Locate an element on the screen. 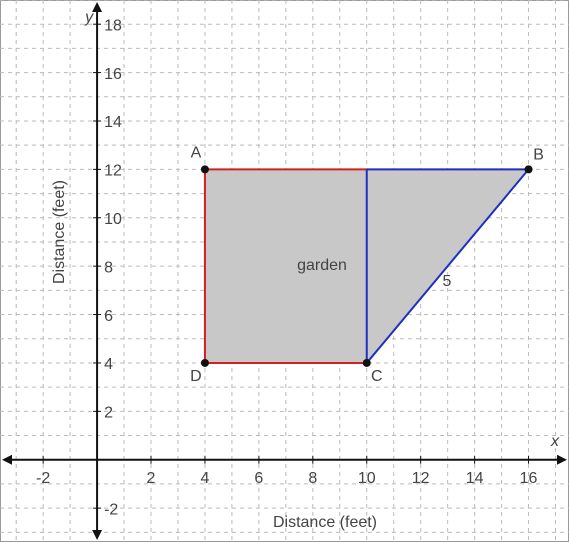  x-axis-title: Distance (feet) is located at coordinates (325, 522).